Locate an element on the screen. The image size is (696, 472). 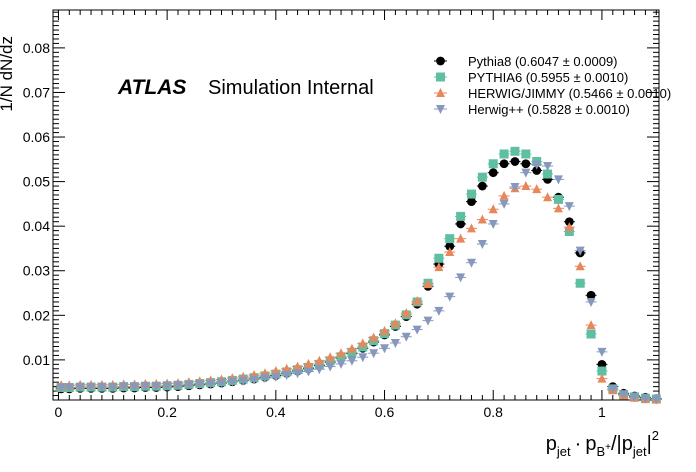
x-tick-label: 0.2 is located at coordinates (167, 412).